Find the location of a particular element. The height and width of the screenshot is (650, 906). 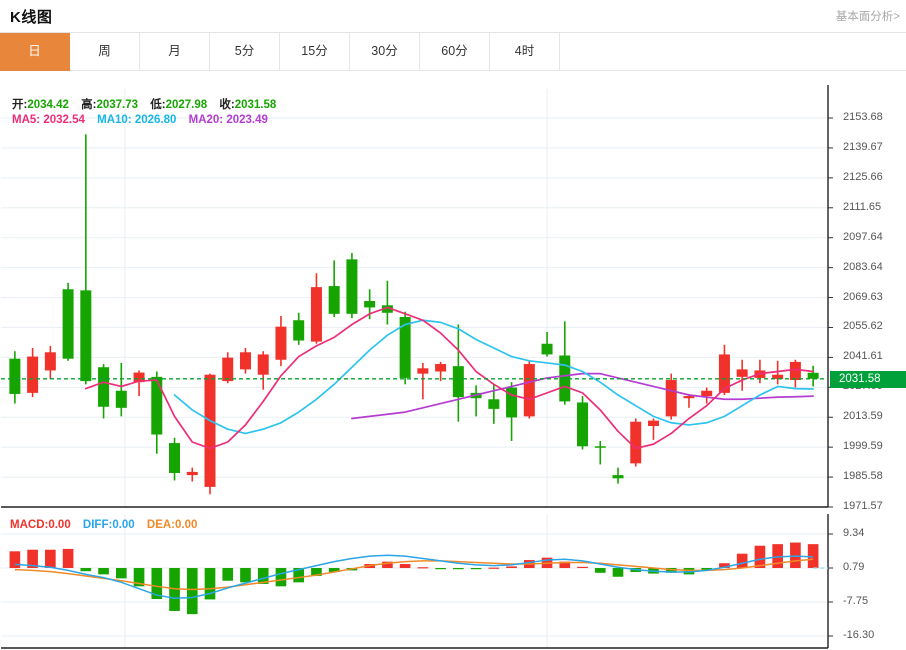

dea-line is located at coordinates (414, 574).